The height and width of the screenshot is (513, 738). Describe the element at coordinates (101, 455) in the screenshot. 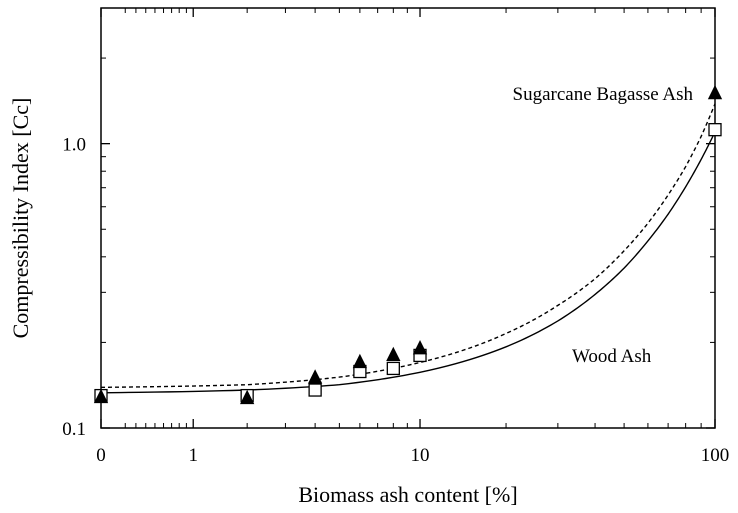

I see `x-tick-label-0: 0` at that location.